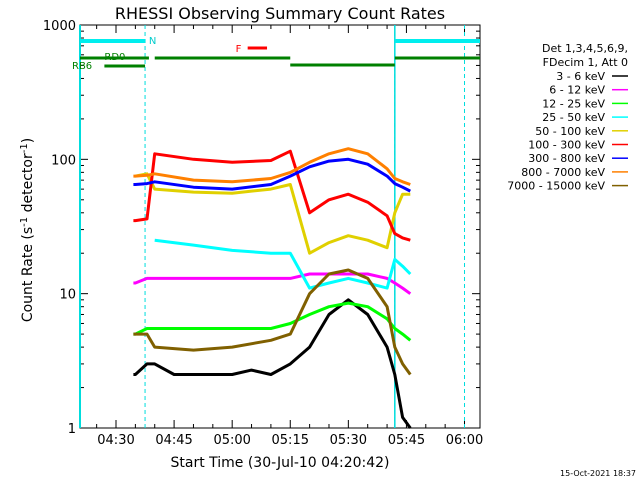 Image resolution: width=640 pixels, height=480 pixels. What do you see at coordinates (82, 66) in the screenshot?
I see `rb6-label: RB6` at bounding box center [82, 66].